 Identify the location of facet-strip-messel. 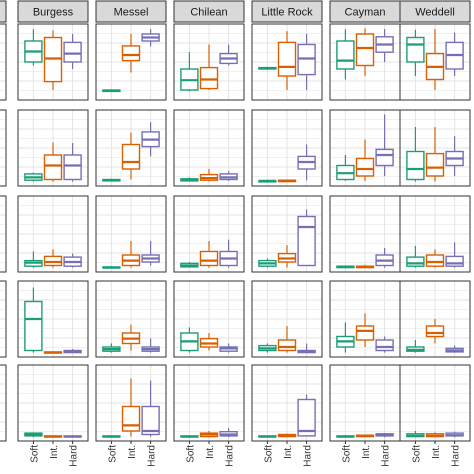
(131, 11).